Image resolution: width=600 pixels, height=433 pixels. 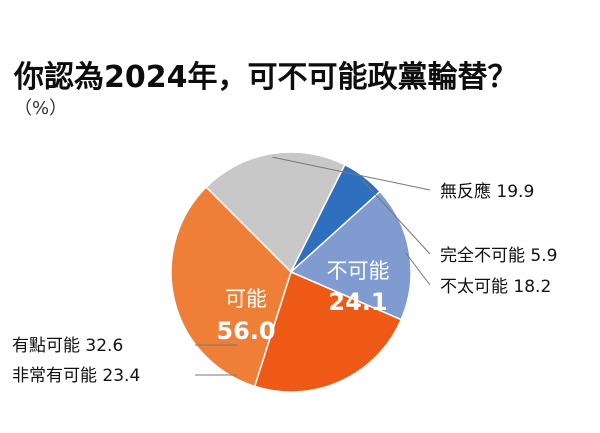 What do you see at coordinates (358, 271) in the screenshot?
I see `group-label-0: 不可能` at bounding box center [358, 271].